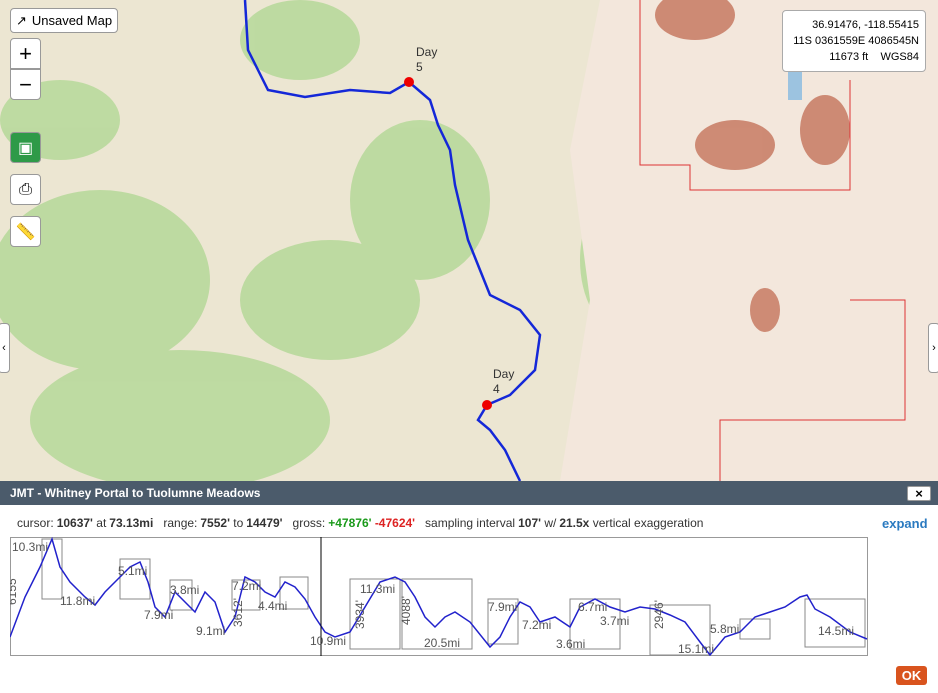  I want to click on segment-label: 5.1mi, so click(132, 571).